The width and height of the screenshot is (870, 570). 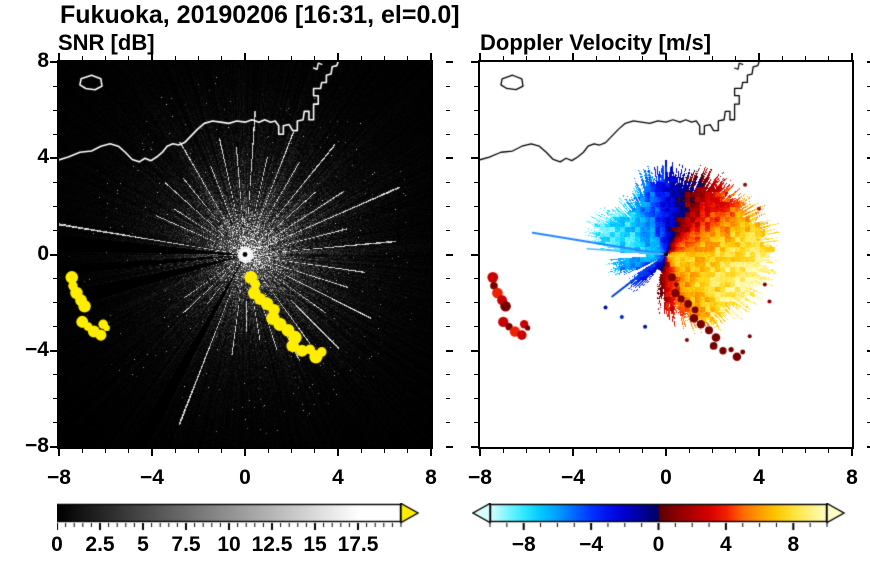 What do you see at coordinates (315, 544) in the screenshot?
I see `colorbar-tick-label: 15` at bounding box center [315, 544].